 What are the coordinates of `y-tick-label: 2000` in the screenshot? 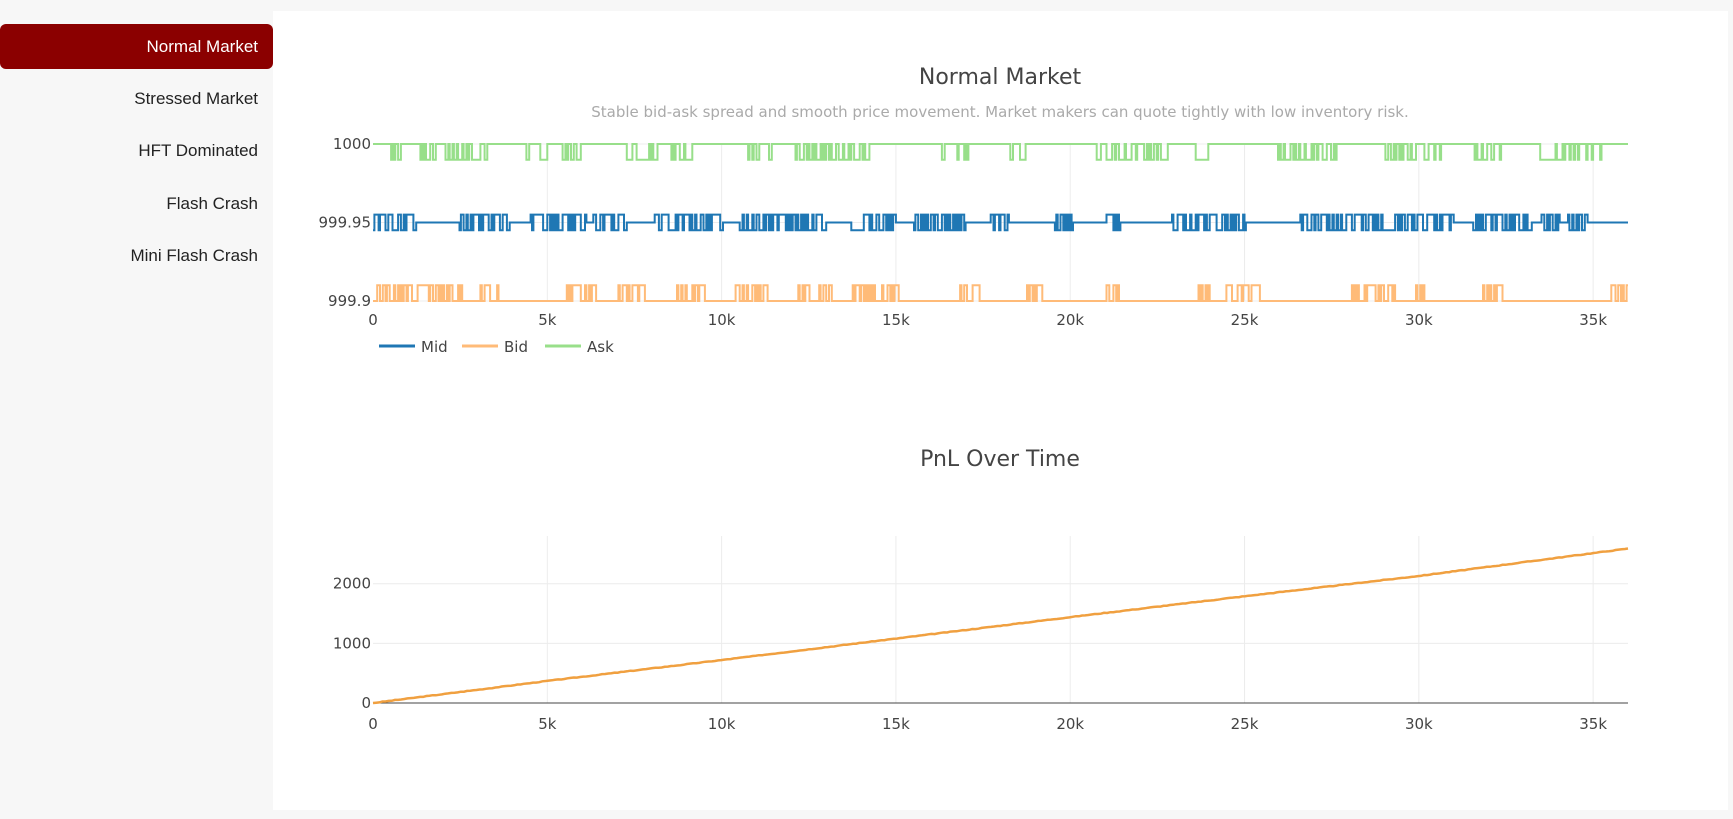 It's located at (352, 584).